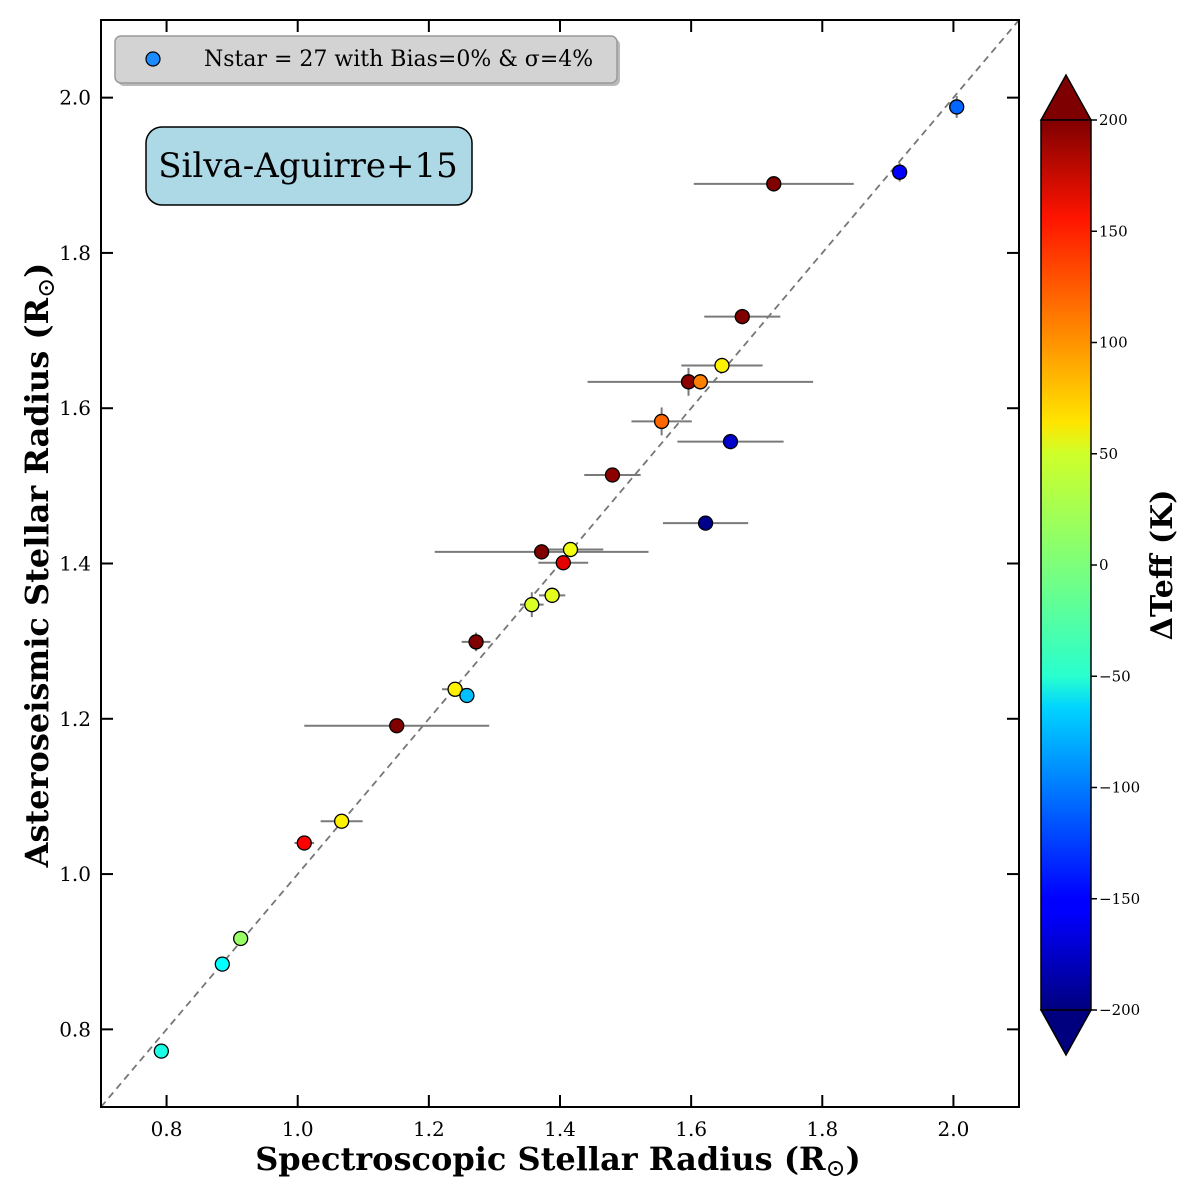 This screenshot has width=1200, height=1200. Describe the element at coordinates (75, 253) in the screenshot. I see `y-tick-label: 1.8` at that location.